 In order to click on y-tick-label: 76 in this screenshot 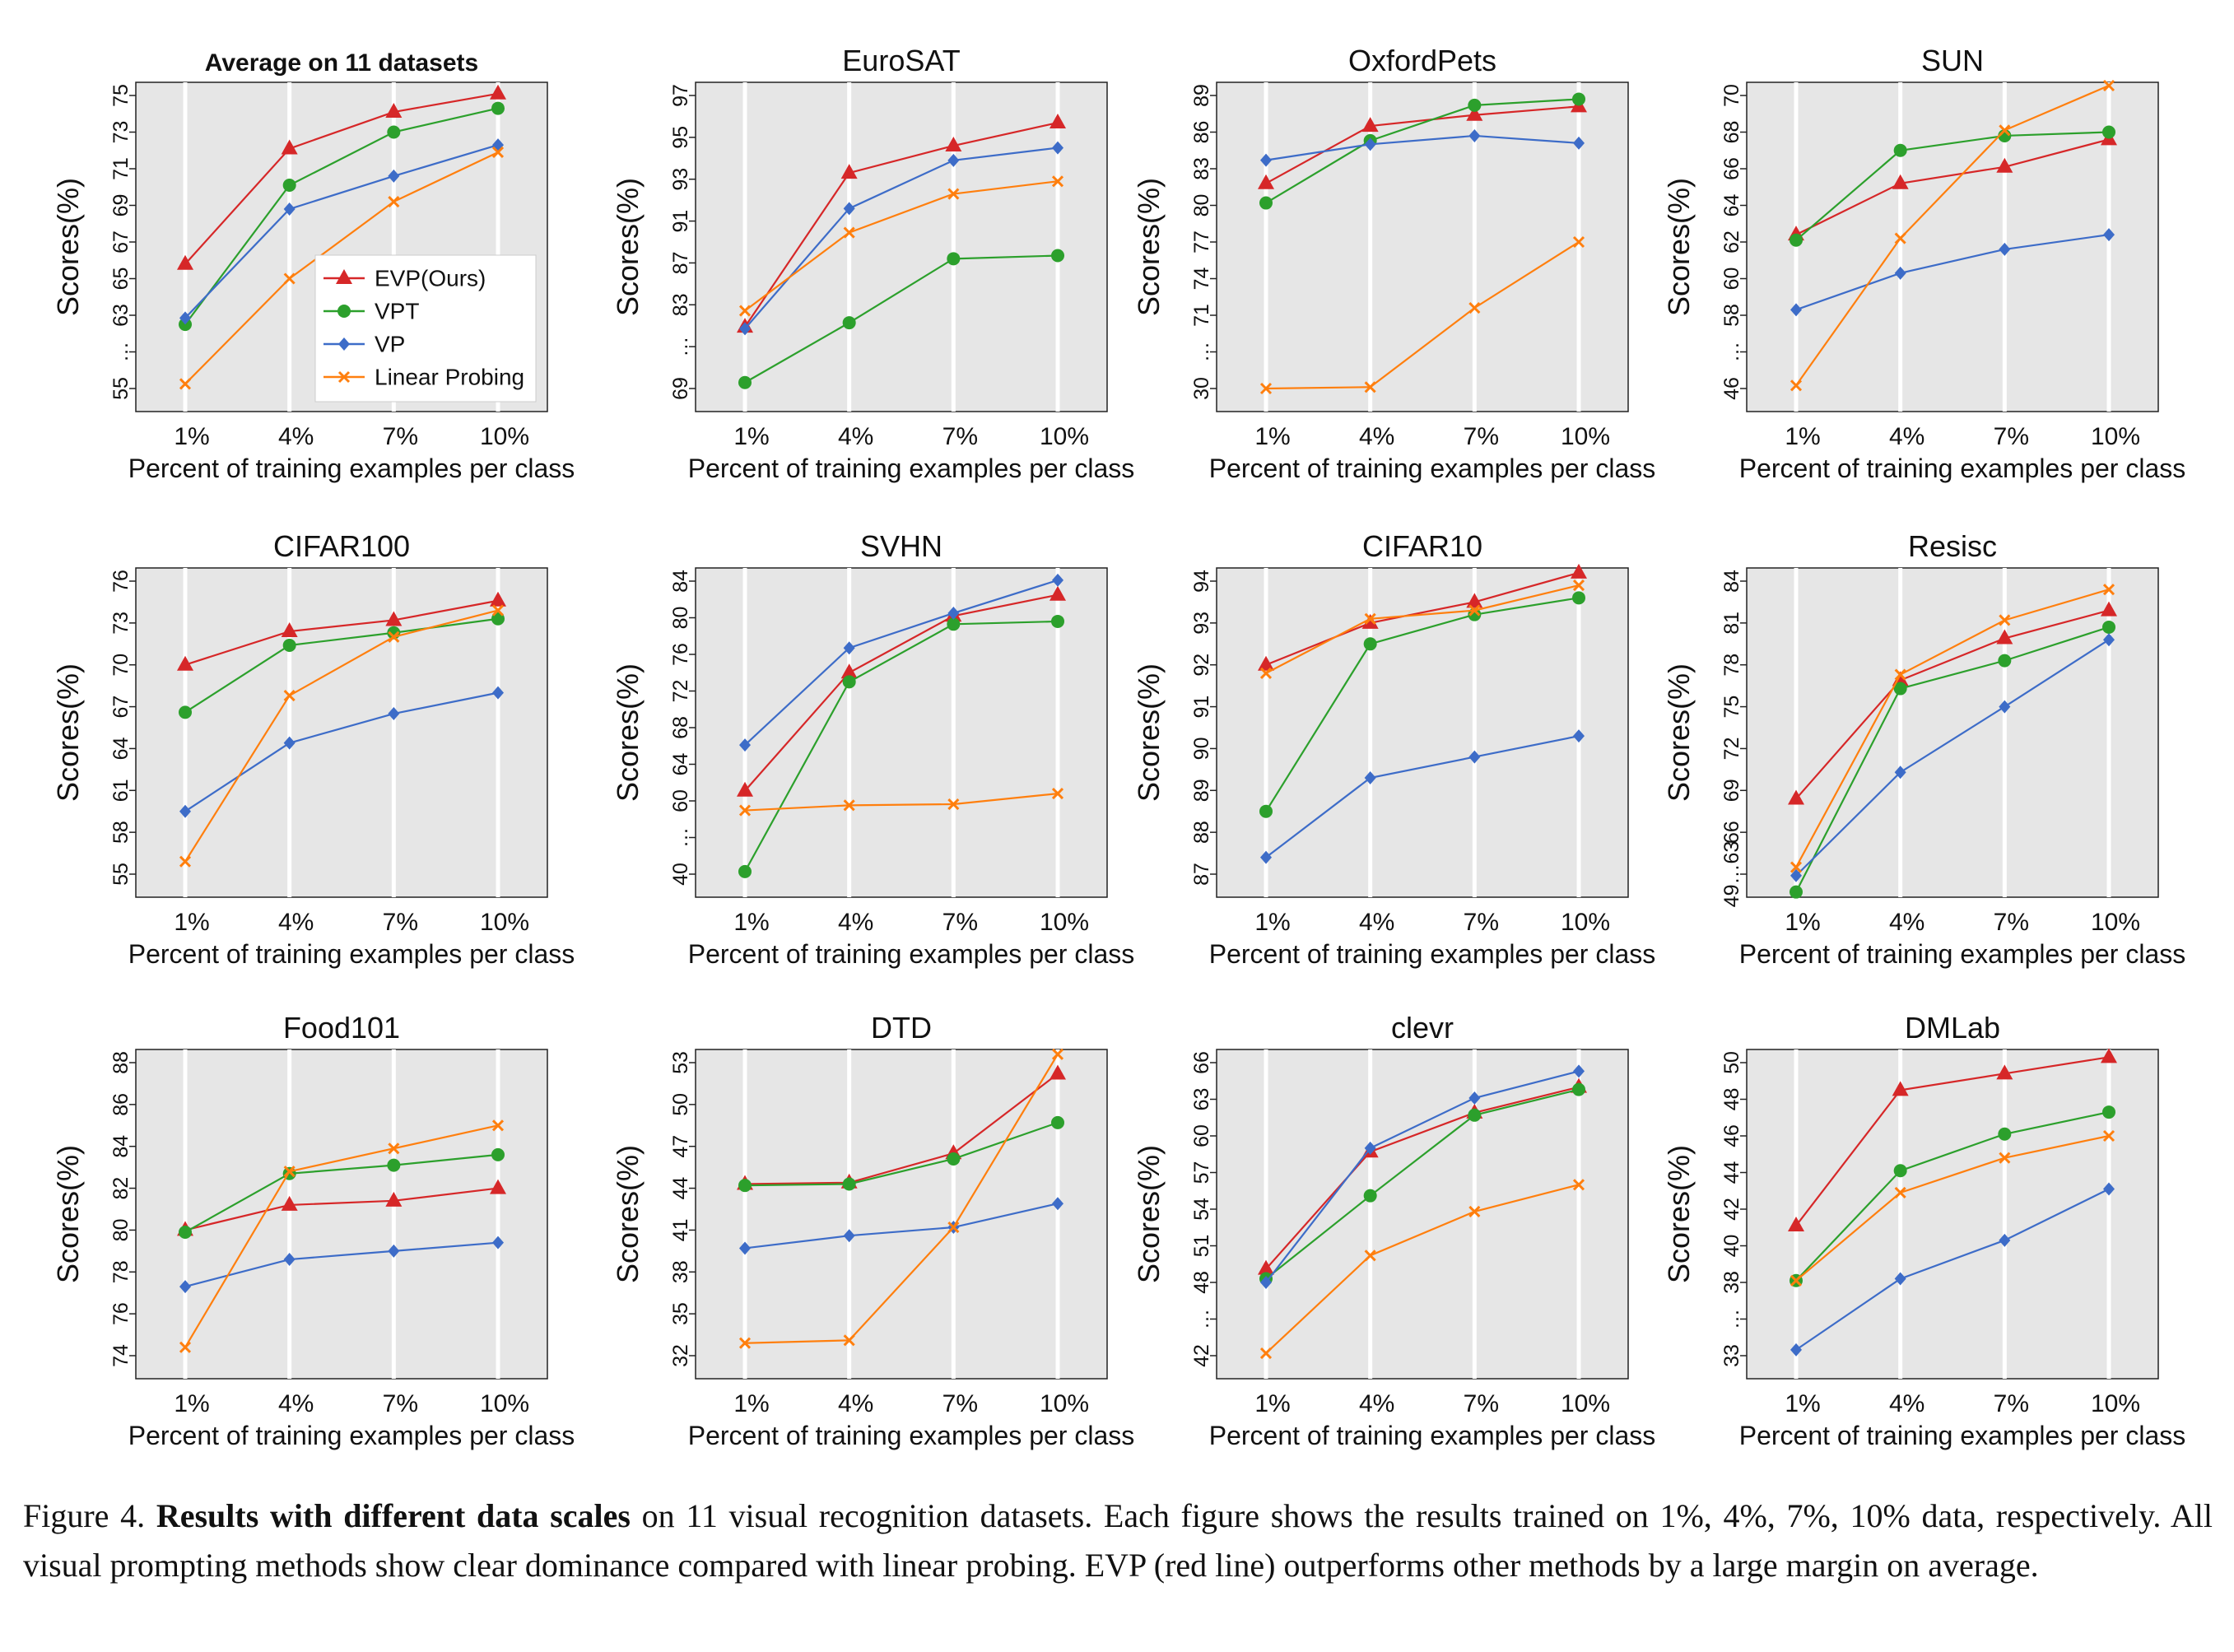, I will do `click(121, 581)`.